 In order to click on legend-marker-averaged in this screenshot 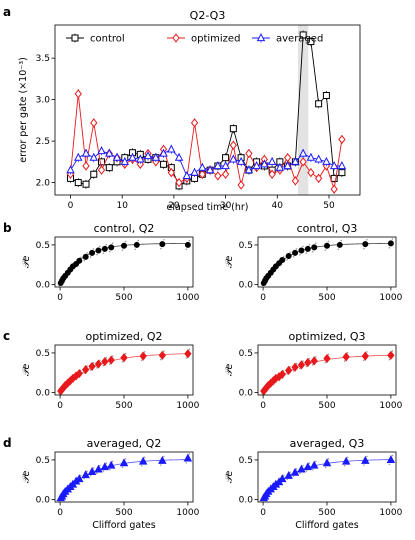, I will do `click(261, 37)`.